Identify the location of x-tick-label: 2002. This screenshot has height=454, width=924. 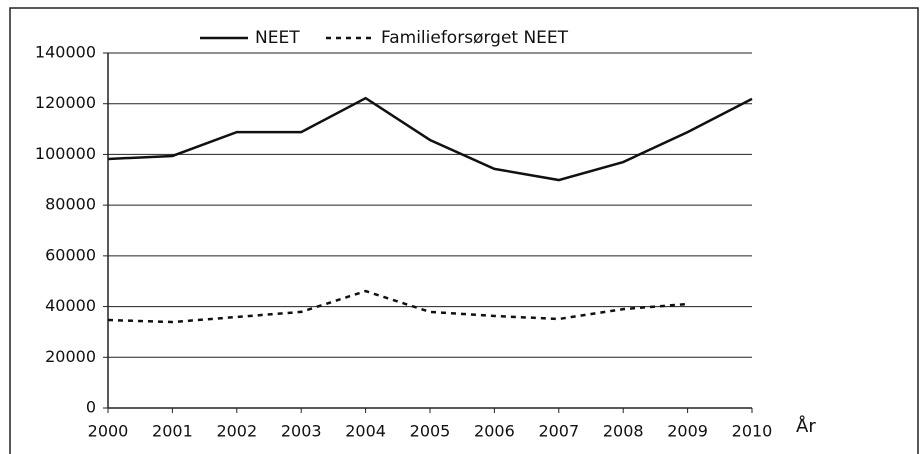
(236, 431).